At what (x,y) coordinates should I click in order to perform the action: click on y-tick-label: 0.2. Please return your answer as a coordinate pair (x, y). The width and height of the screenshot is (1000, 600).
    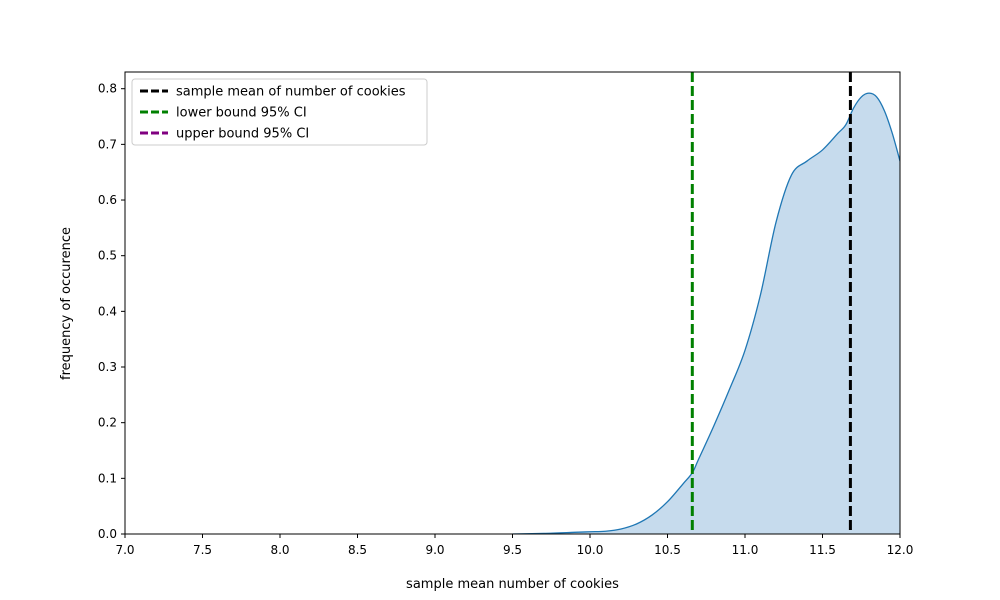
    Looking at the image, I should click on (107, 423).